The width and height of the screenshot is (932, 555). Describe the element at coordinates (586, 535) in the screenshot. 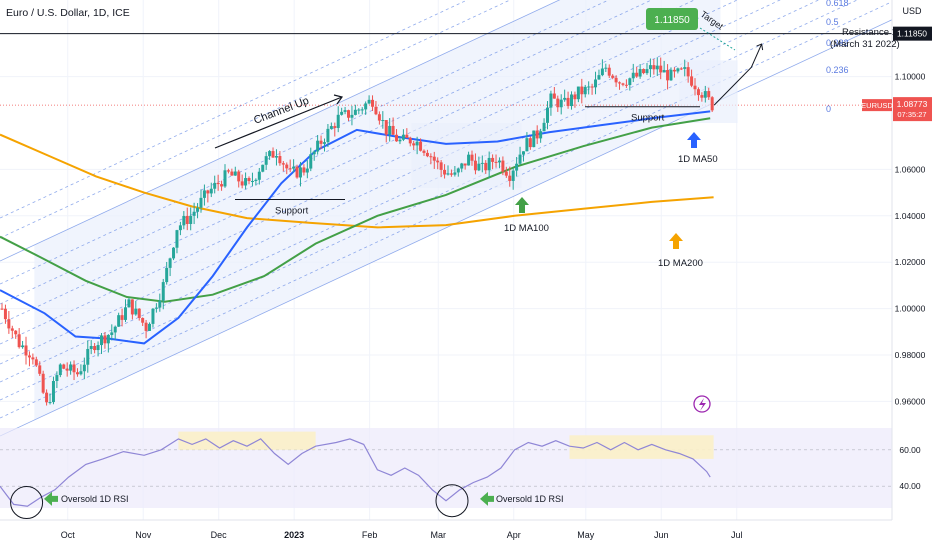

I see `x-tick-label: May` at that location.